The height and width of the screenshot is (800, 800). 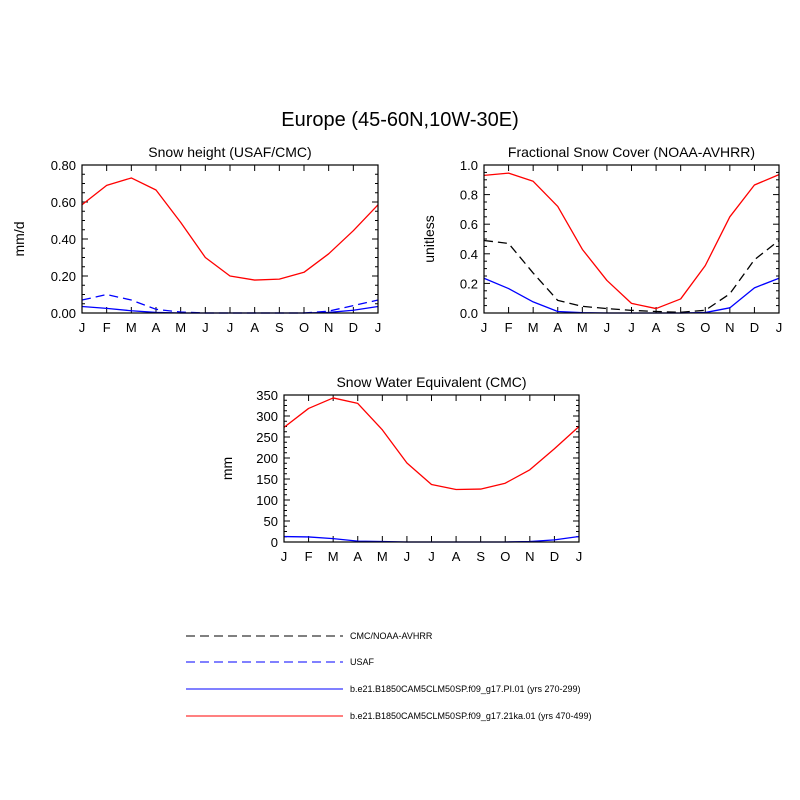 What do you see at coordinates (267, 437) in the screenshot?
I see `y-tick-label: 250` at bounding box center [267, 437].